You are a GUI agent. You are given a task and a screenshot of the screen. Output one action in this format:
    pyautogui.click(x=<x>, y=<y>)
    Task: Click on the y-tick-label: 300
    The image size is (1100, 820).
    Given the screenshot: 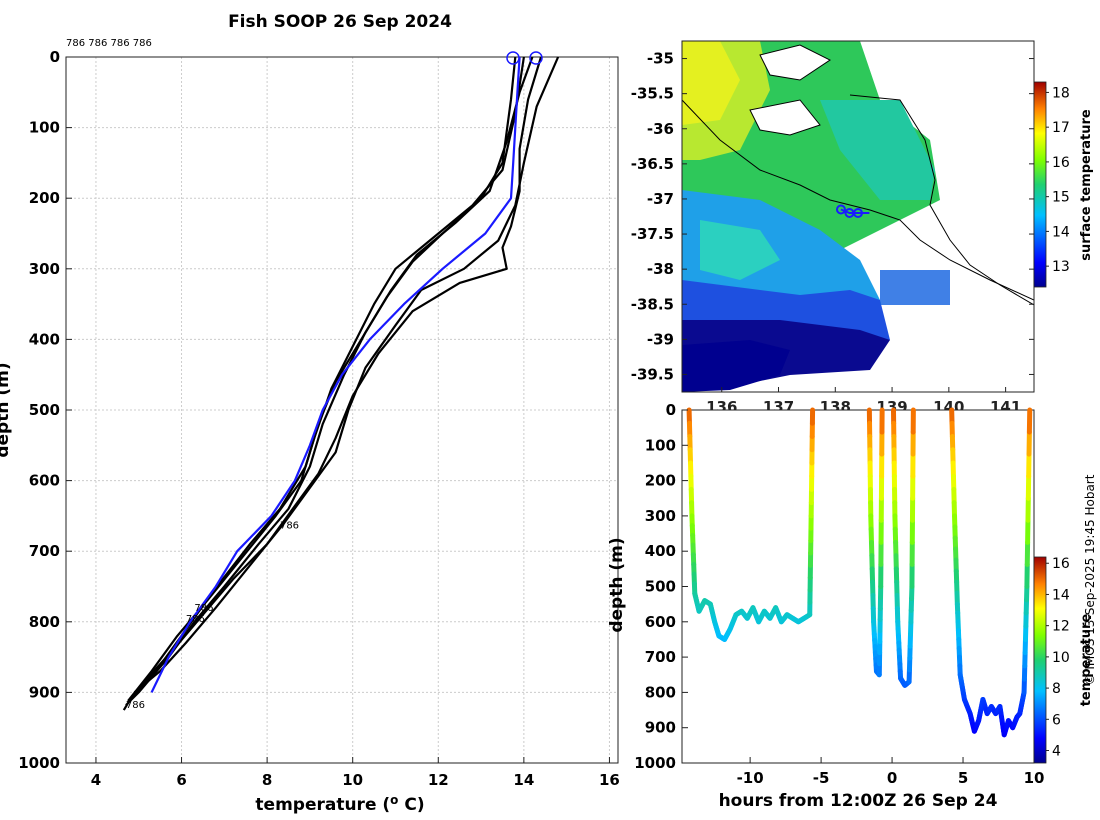 What is the action you would take?
    pyautogui.click(x=44, y=269)
    